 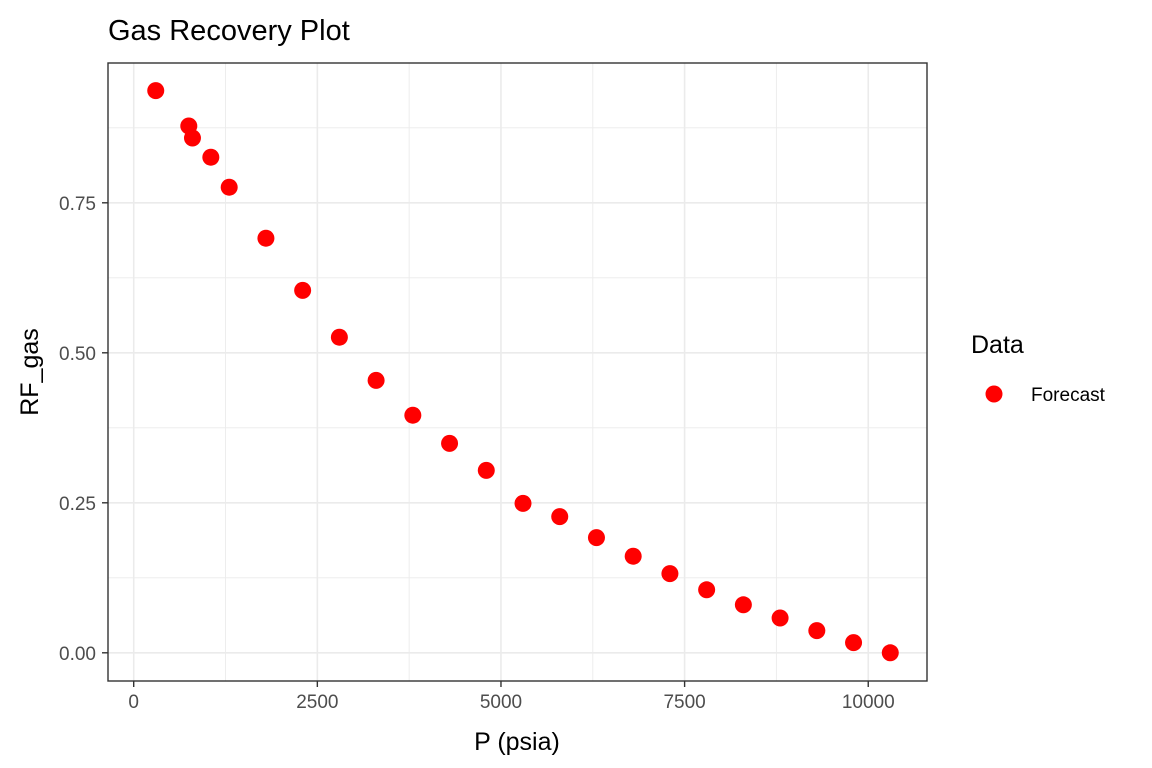 I want to click on y-axis-title: RF_gas, so click(x=30, y=372).